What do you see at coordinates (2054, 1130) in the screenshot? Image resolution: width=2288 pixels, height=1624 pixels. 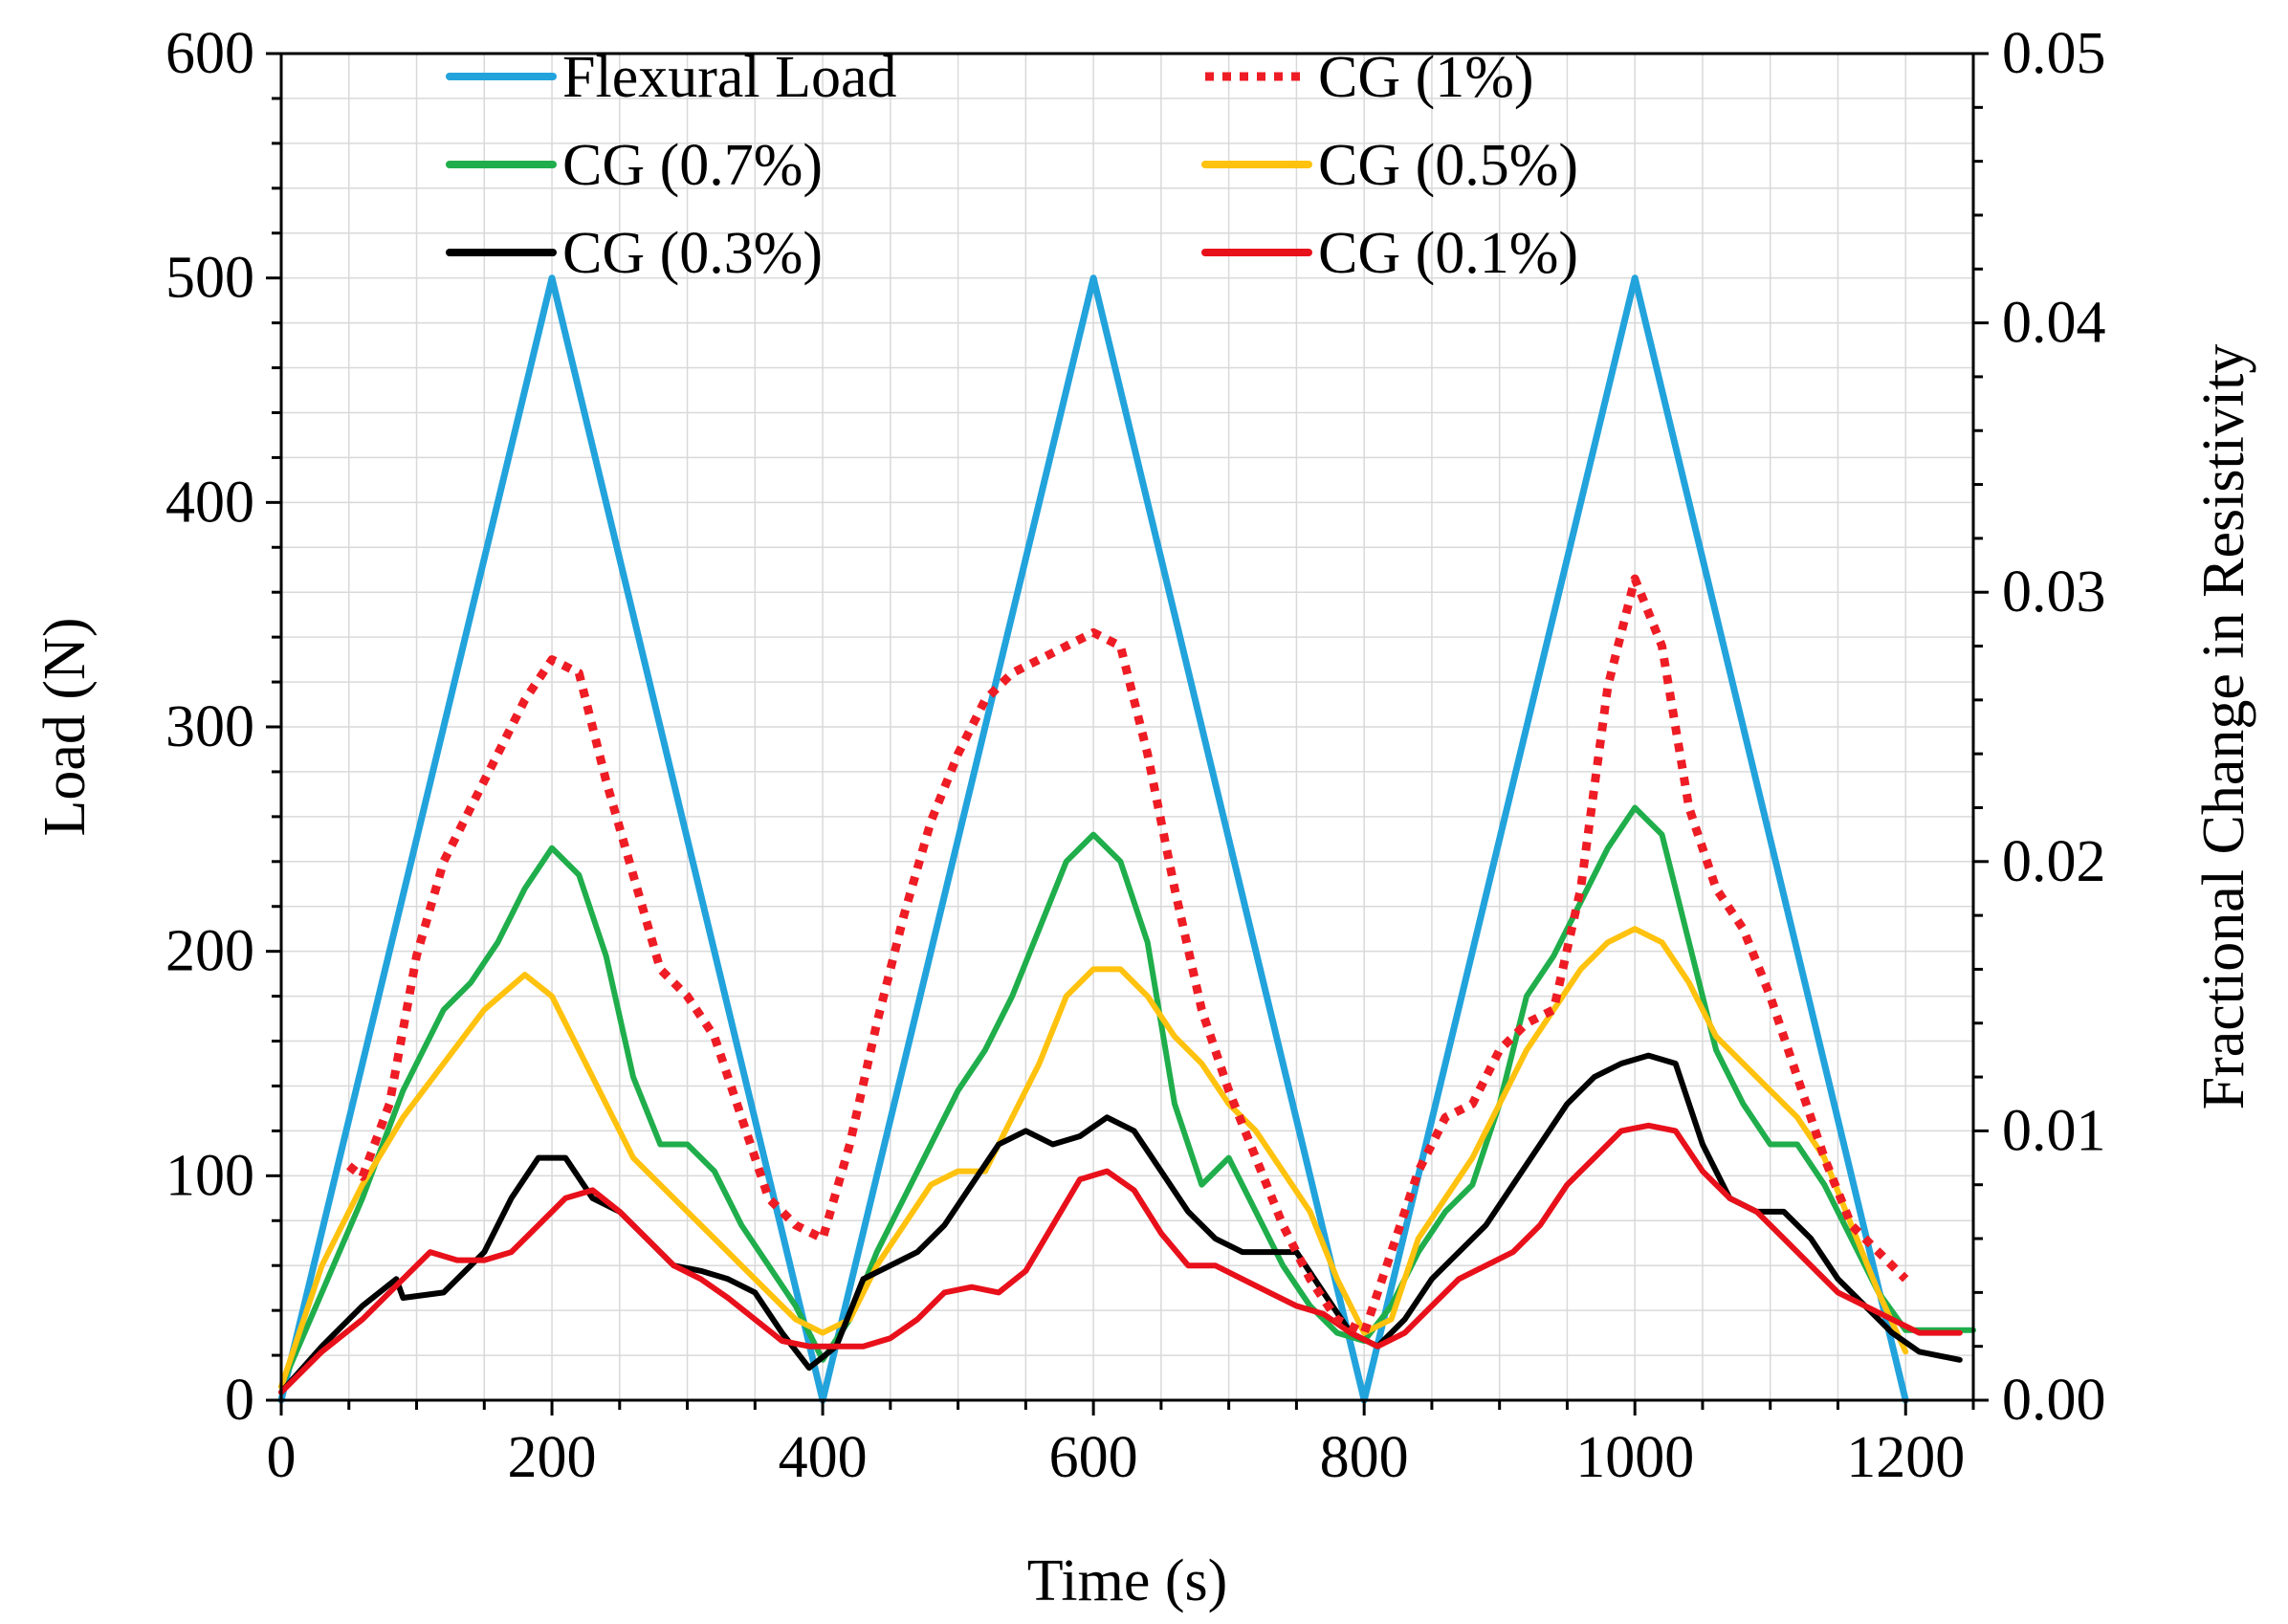 I see `right-tick-label: 0.01` at bounding box center [2054, 1130].